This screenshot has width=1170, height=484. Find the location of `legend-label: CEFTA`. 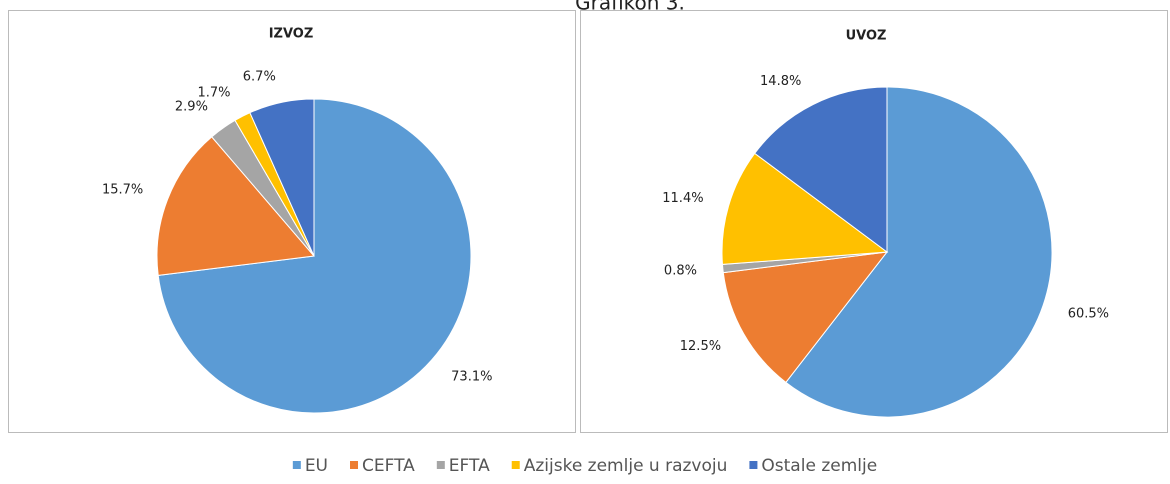

legend-label: CEFTA is located at coordinates (388, 466).